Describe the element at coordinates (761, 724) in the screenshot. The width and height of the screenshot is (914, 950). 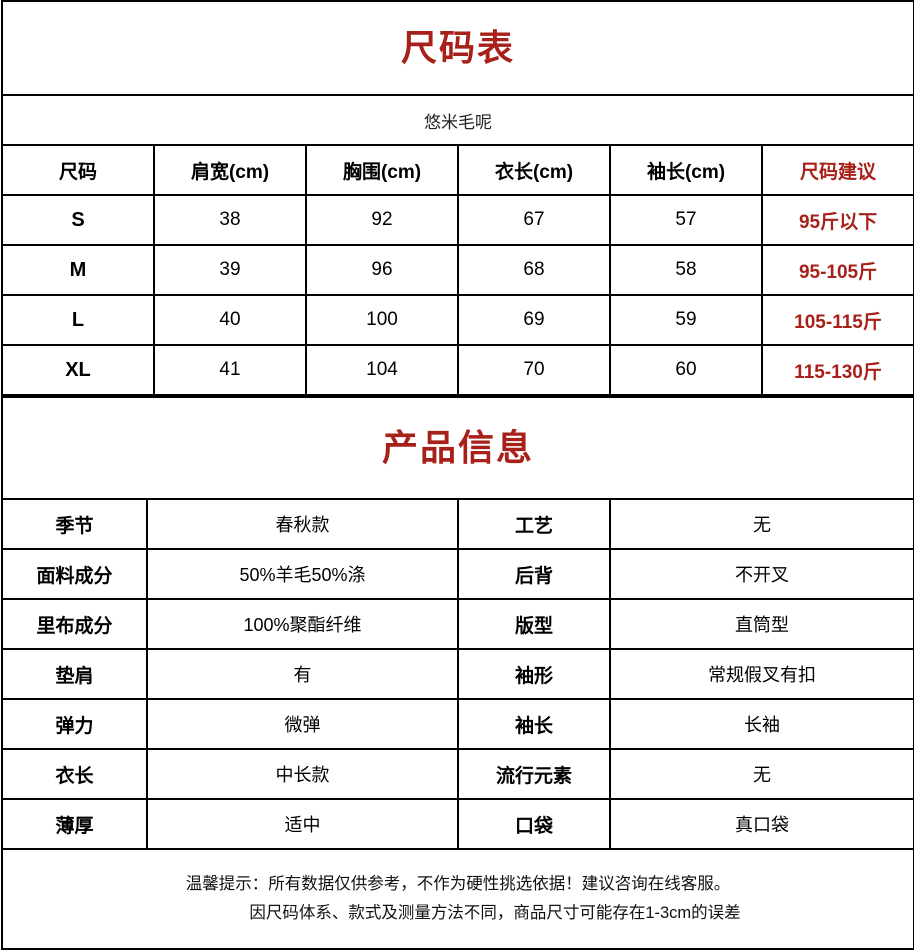
I see `info-value-right: 长袖` at that location.